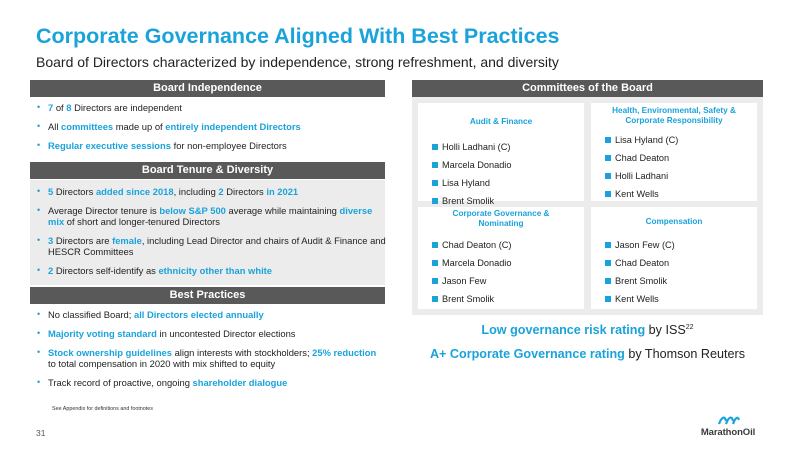  What do you see at coordinates (109, 145) in the screenshot?
I see `highlight-text: Regular executive sessions` at bounding box center [109, 145].